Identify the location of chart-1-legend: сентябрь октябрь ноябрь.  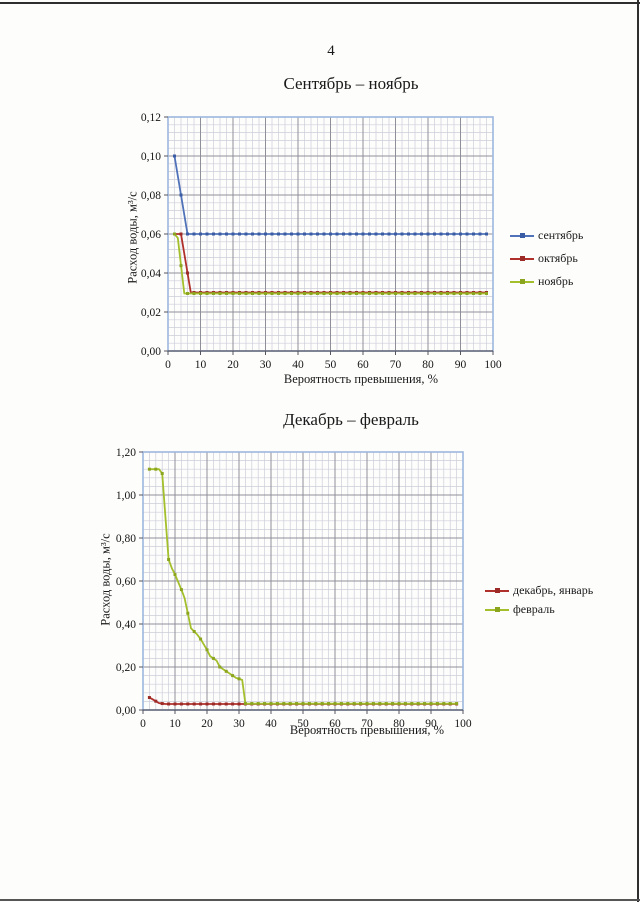
(546, 258).